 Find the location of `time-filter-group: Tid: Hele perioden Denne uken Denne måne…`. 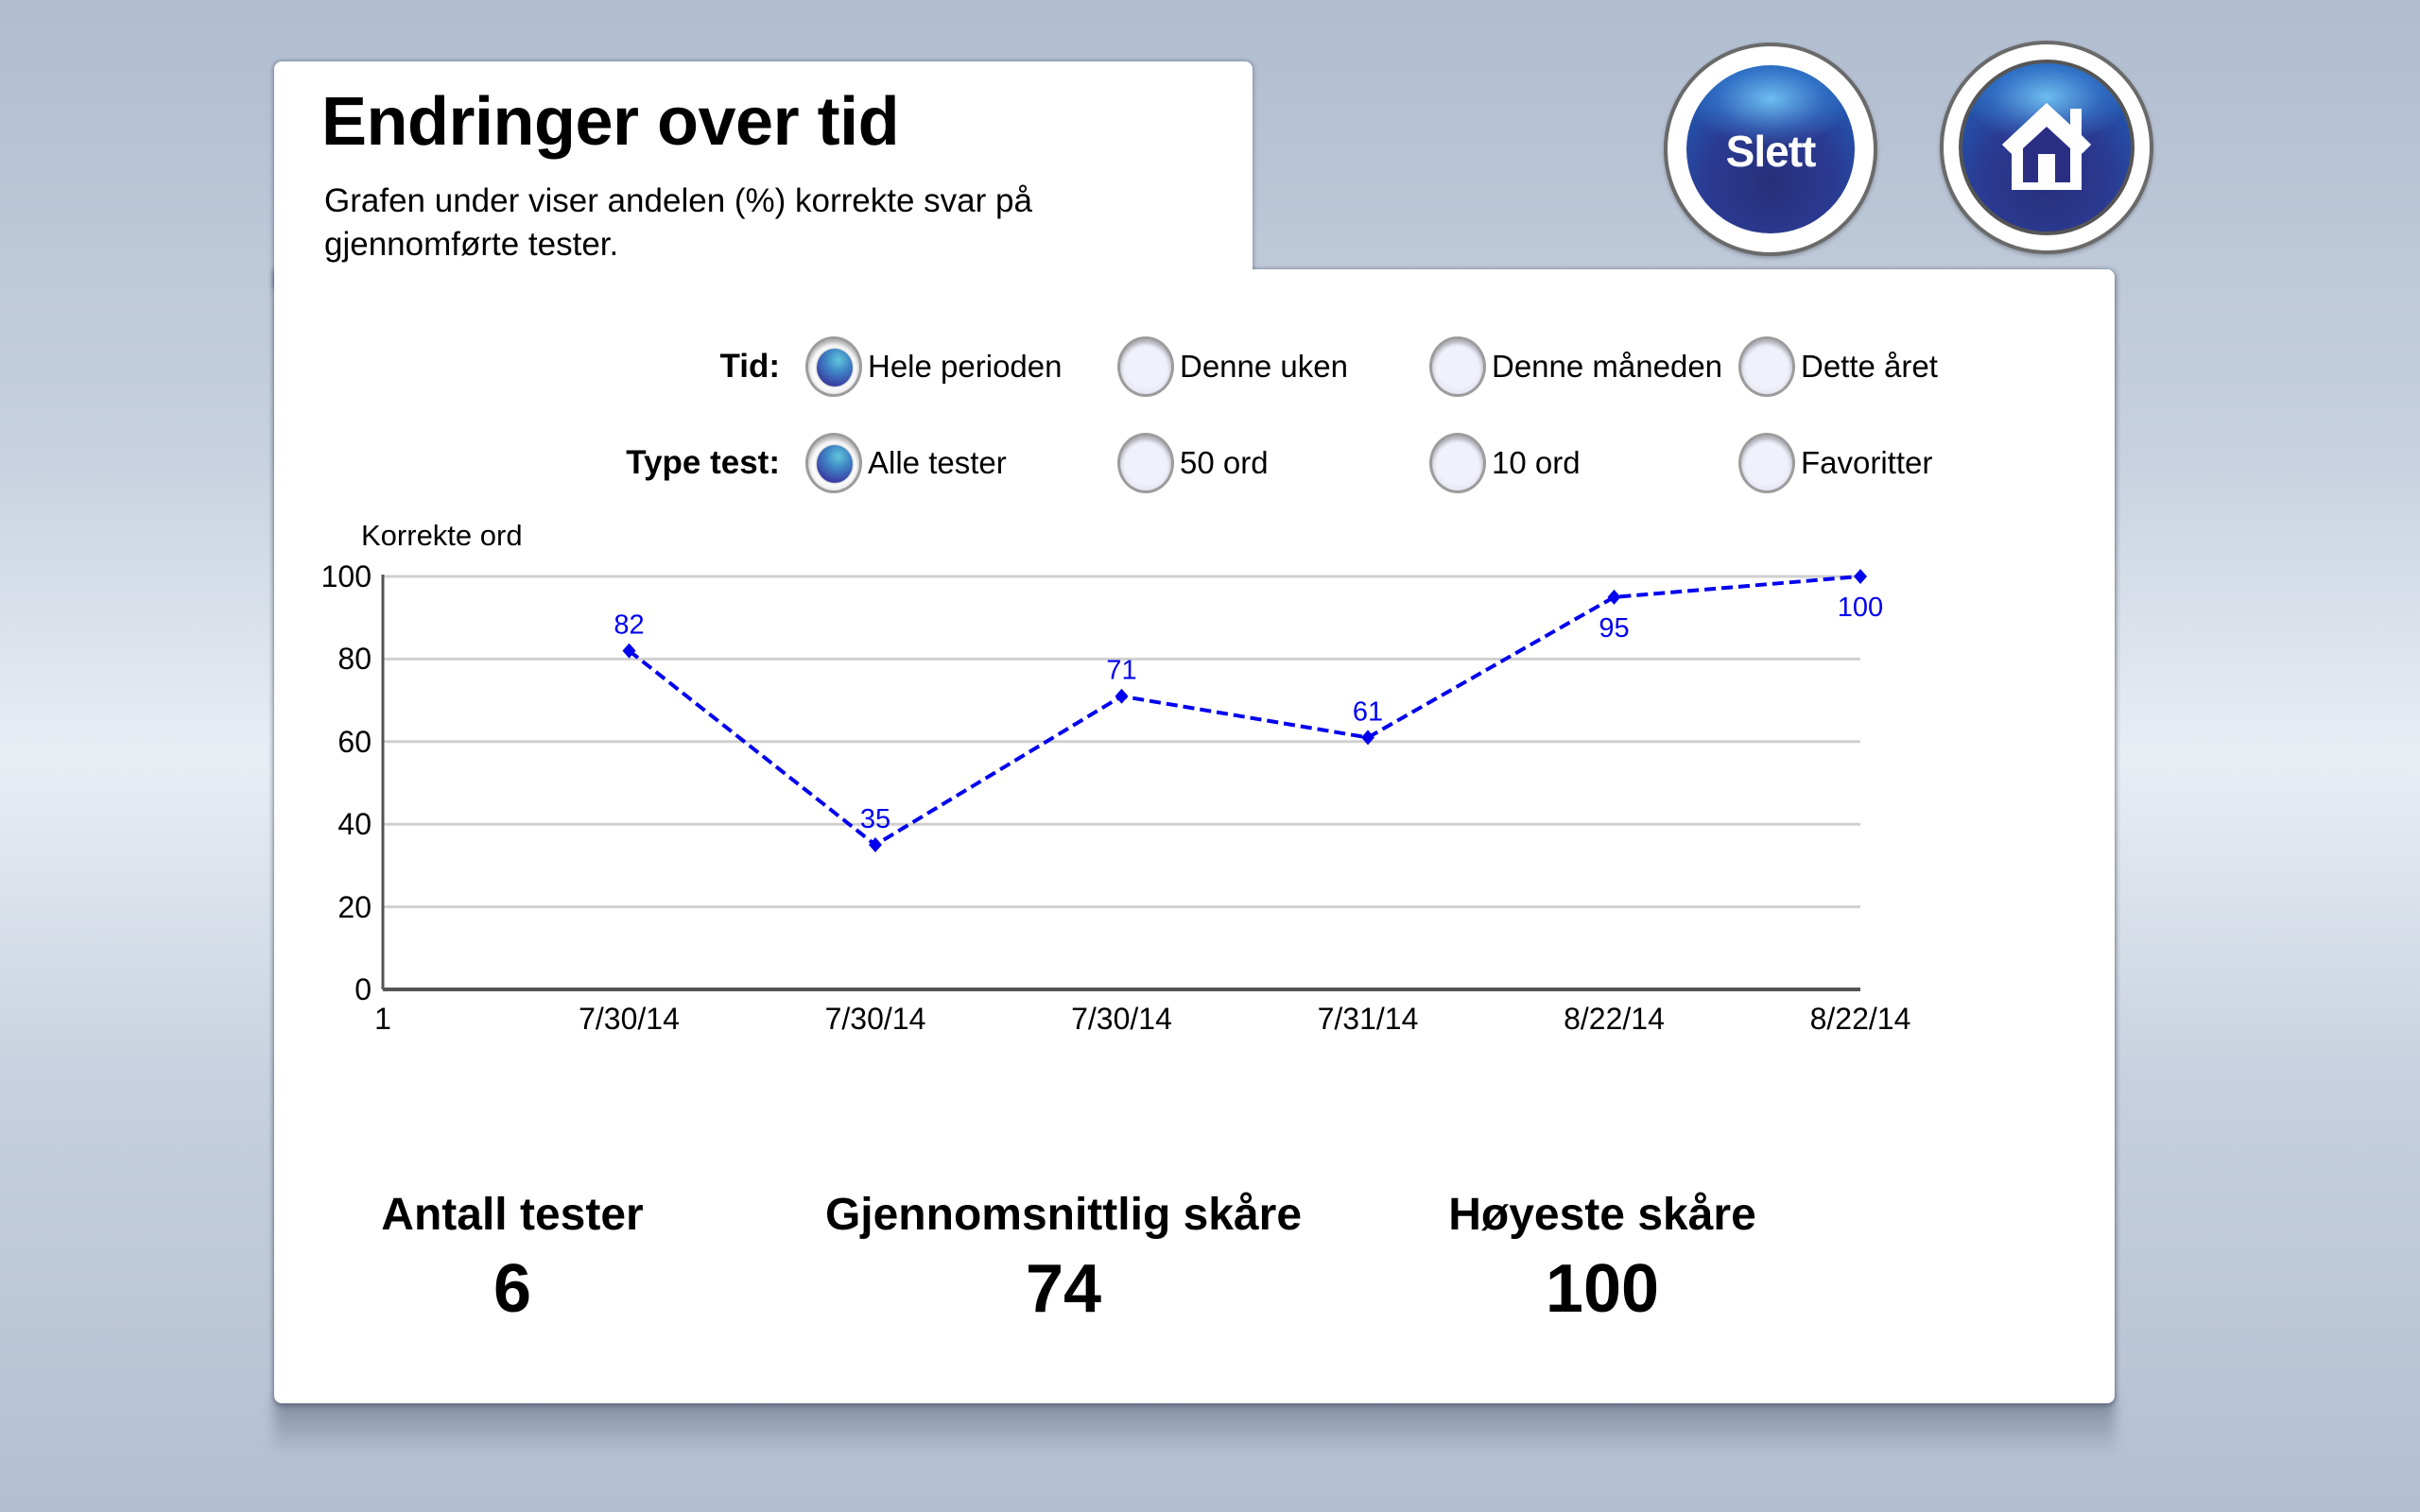

time-filter-group: Tid: Hele perioden Denne uken Denne måne… is located at coordinates (1210, 366).